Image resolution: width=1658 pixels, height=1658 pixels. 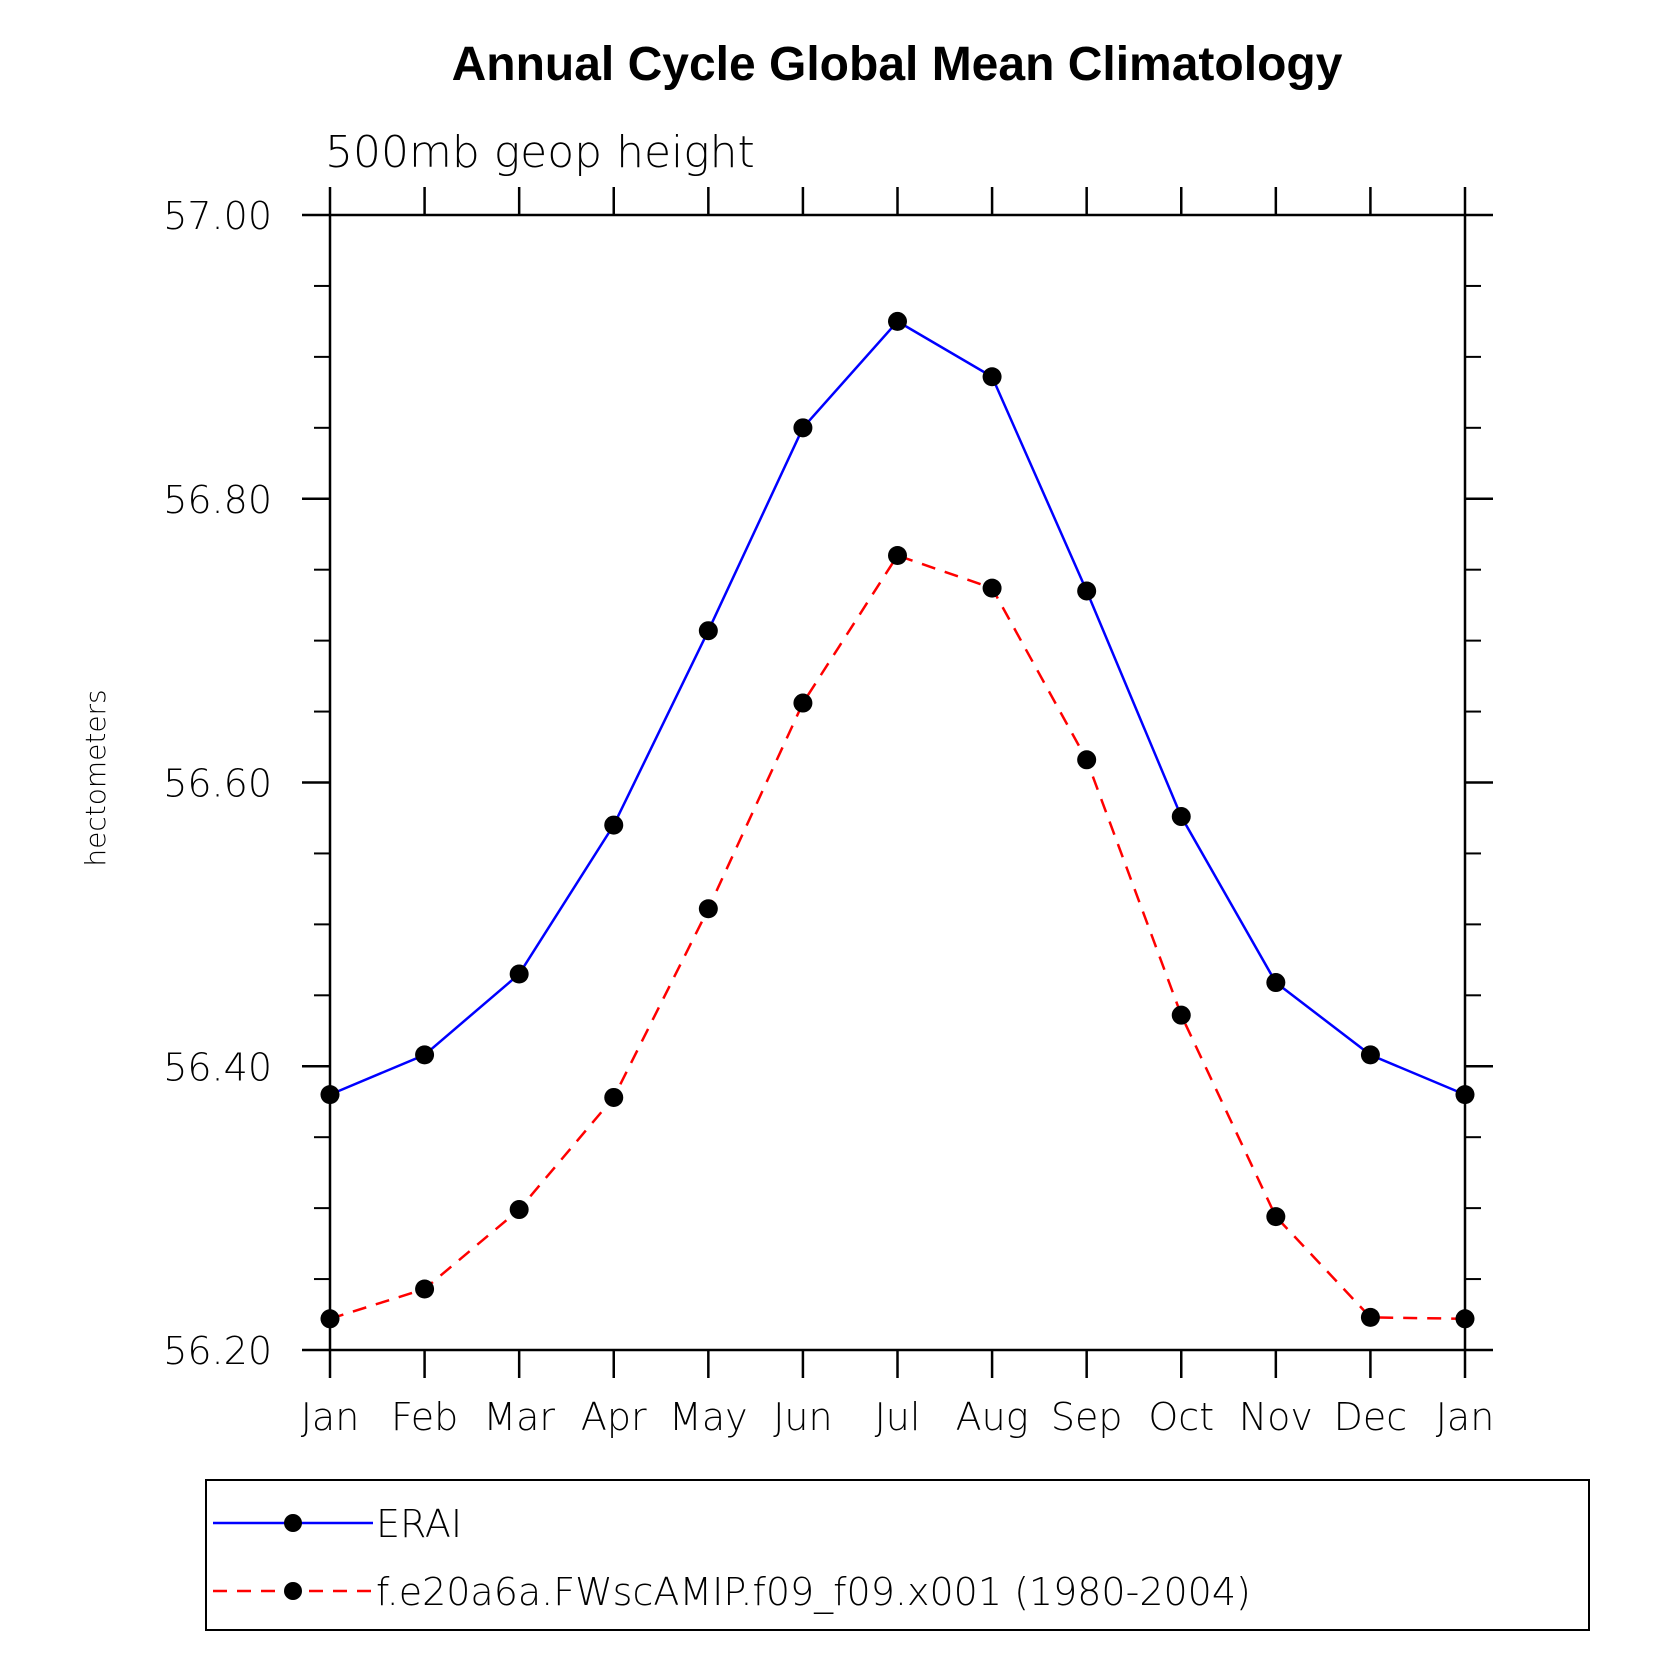 What do you see at coordinates (337, 1524) in the screenshot?
I see `legend-entry-erai: ERAI` at bounding box center [337, 1524].